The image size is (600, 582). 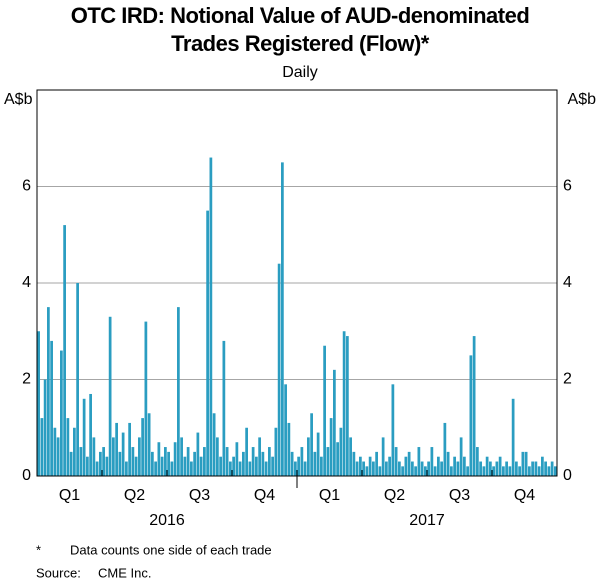 I want to click on chart-title: Trades Registered (Flow)*, so click(x=300, y=43).